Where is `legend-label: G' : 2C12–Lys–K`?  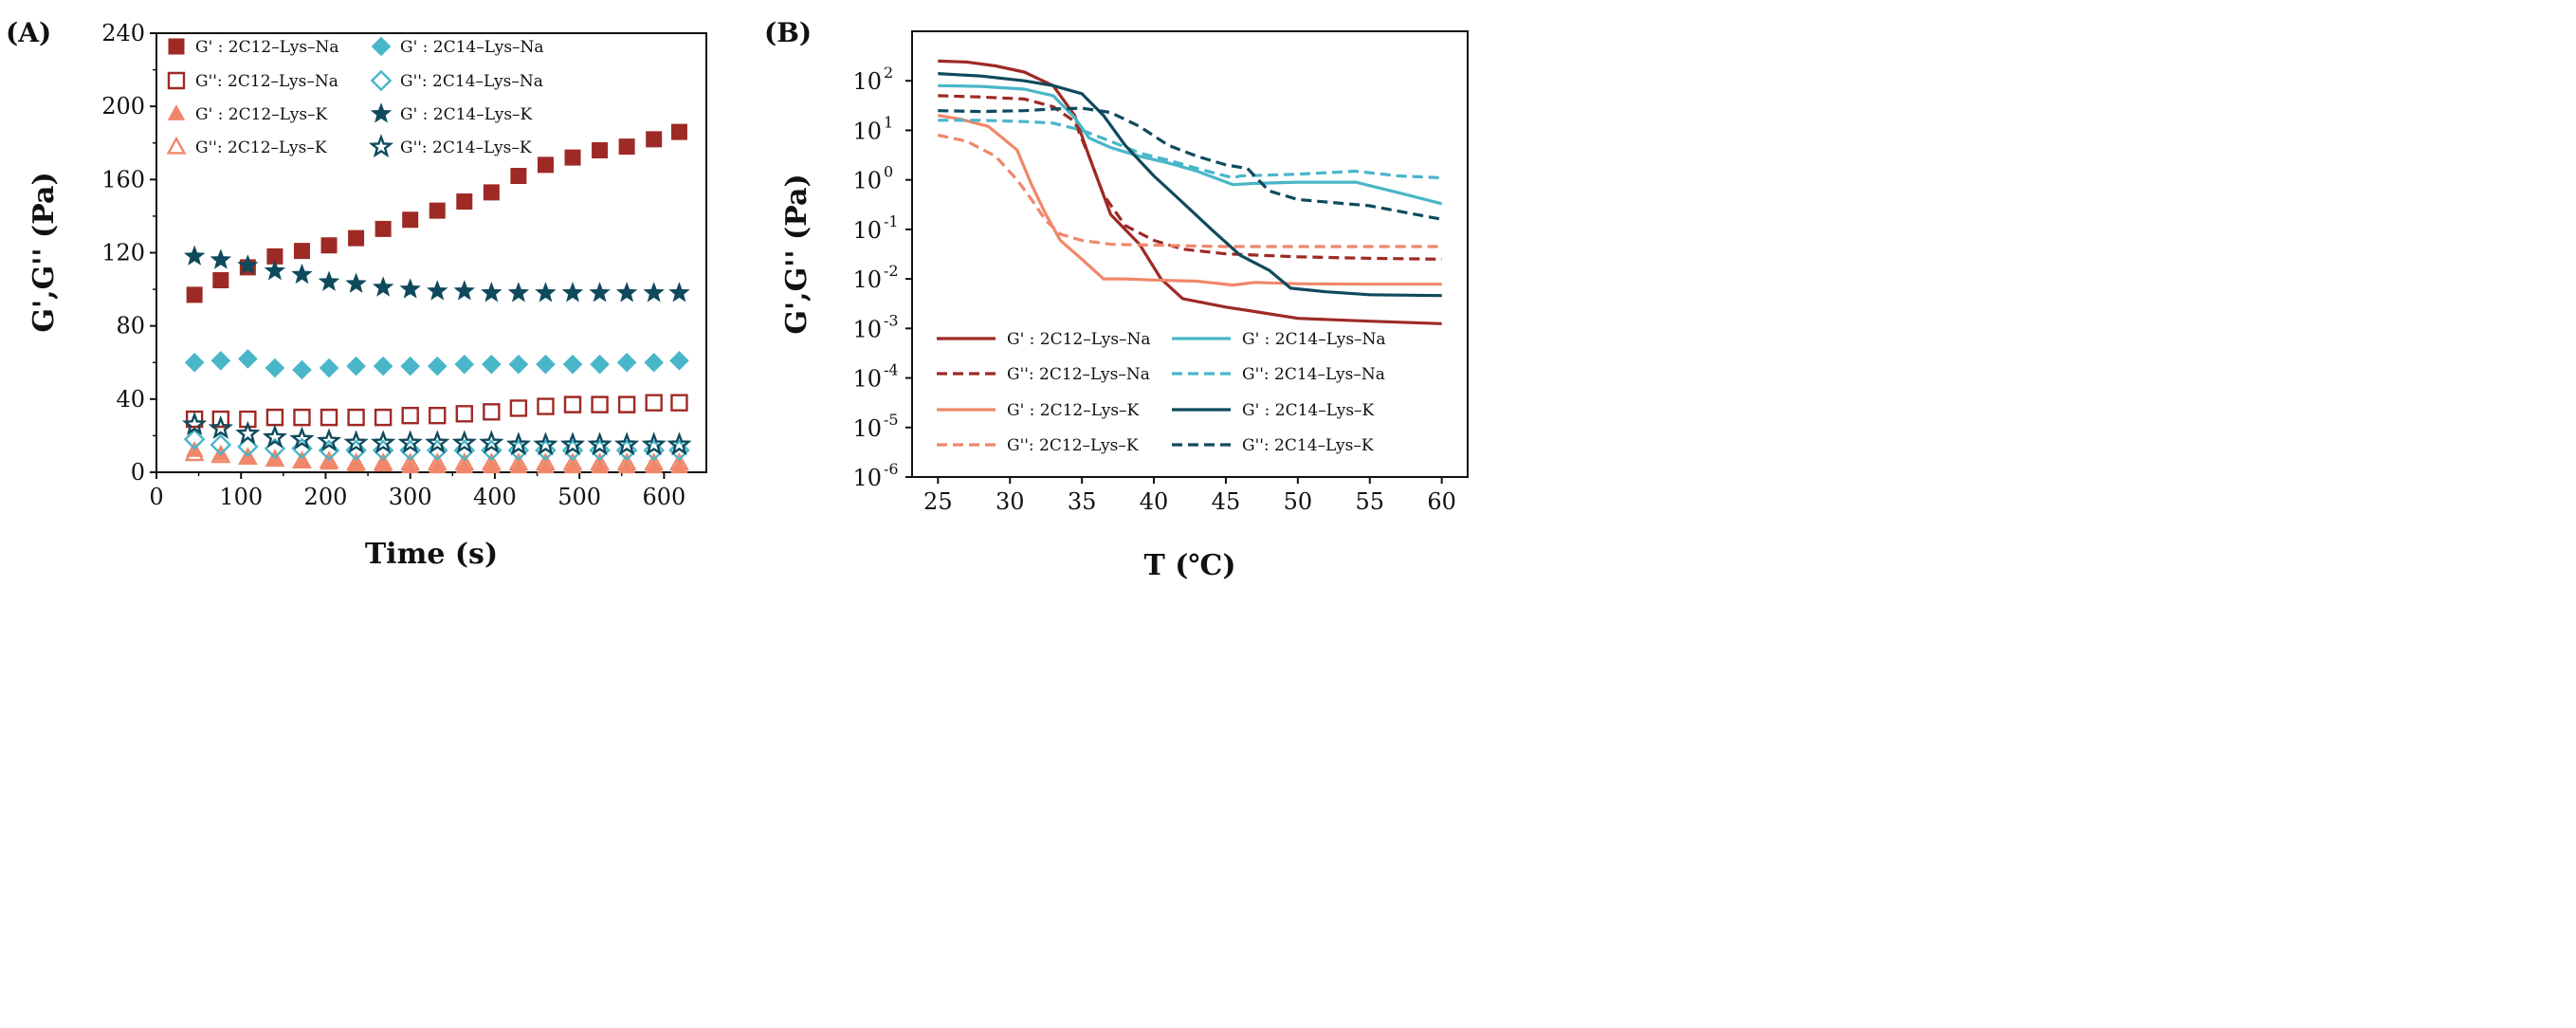
legend-label: G' : 2C12–Lys–K is located at coordinates (261, 114).